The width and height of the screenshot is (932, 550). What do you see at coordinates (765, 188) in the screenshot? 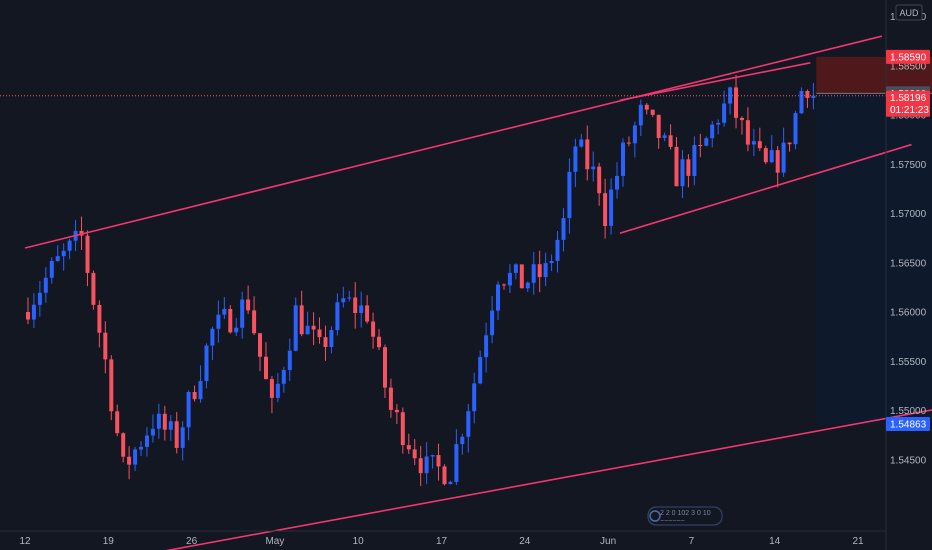
I see `trendline-wedge-lower` at bounding box center [765, 188].